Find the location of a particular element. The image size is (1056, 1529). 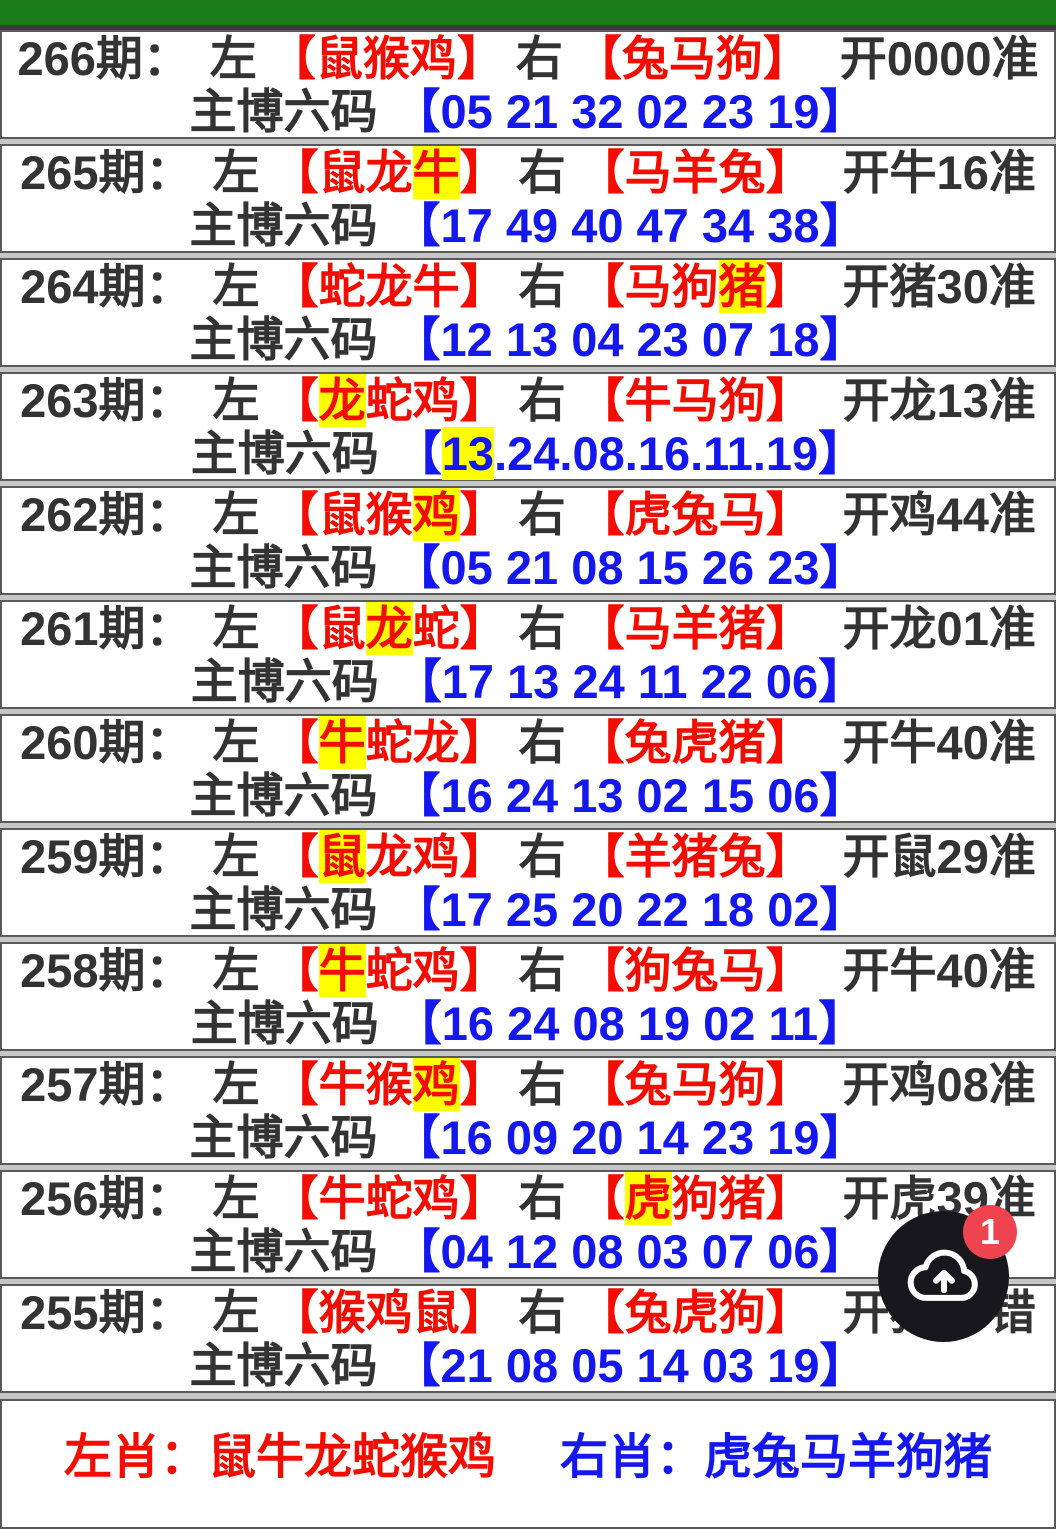

result-text: 开鼠29准 is located at coordinates (939, 856).